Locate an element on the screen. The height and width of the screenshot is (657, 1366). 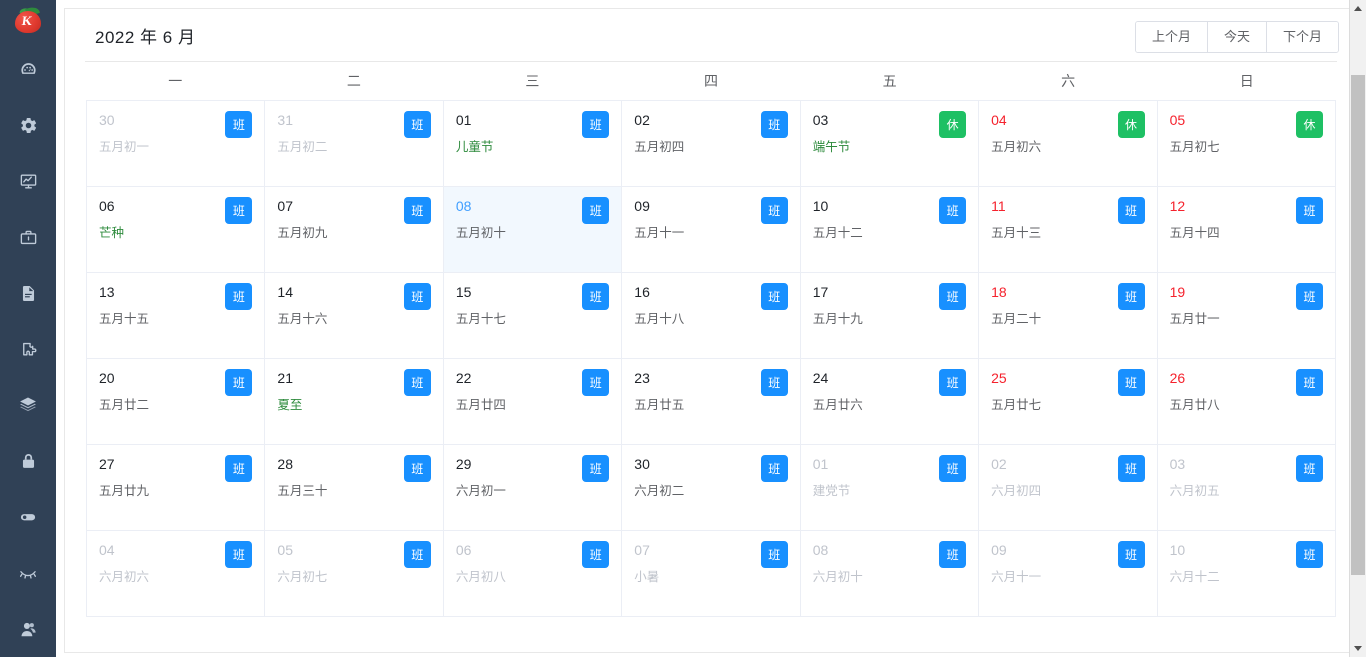
prev-month-button: 上个月 is located at coordinates (1171, 37).